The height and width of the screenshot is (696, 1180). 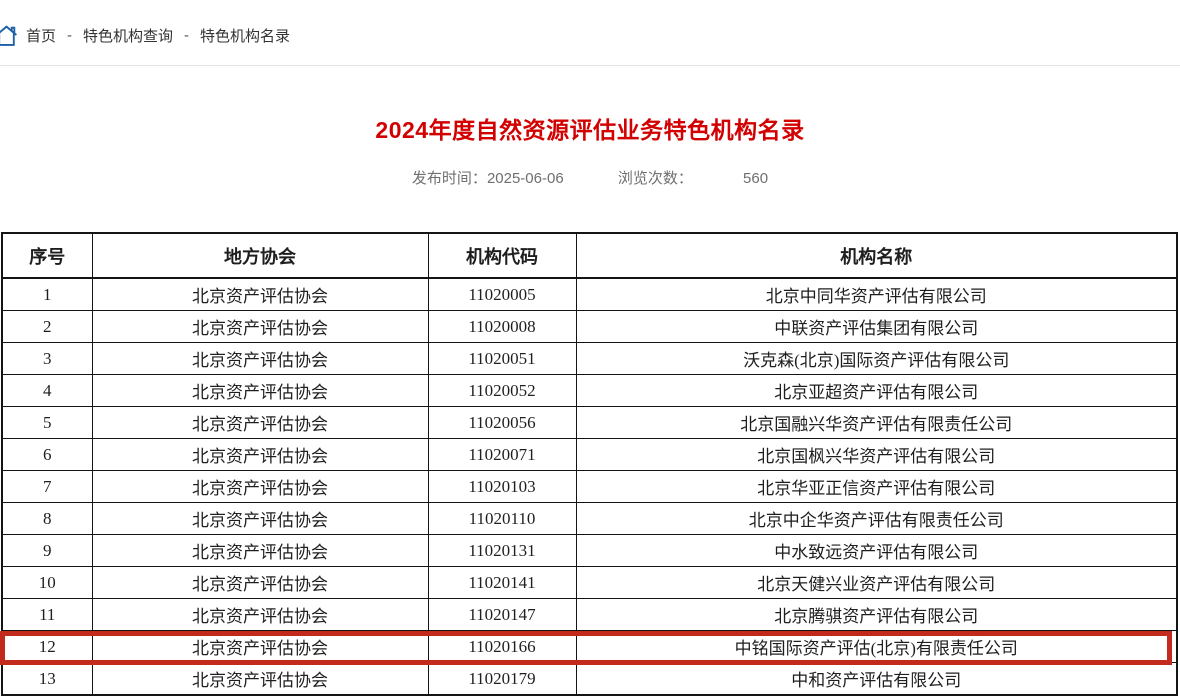 I want to click on cell-row-index: 6, so click(x=47, y=454).